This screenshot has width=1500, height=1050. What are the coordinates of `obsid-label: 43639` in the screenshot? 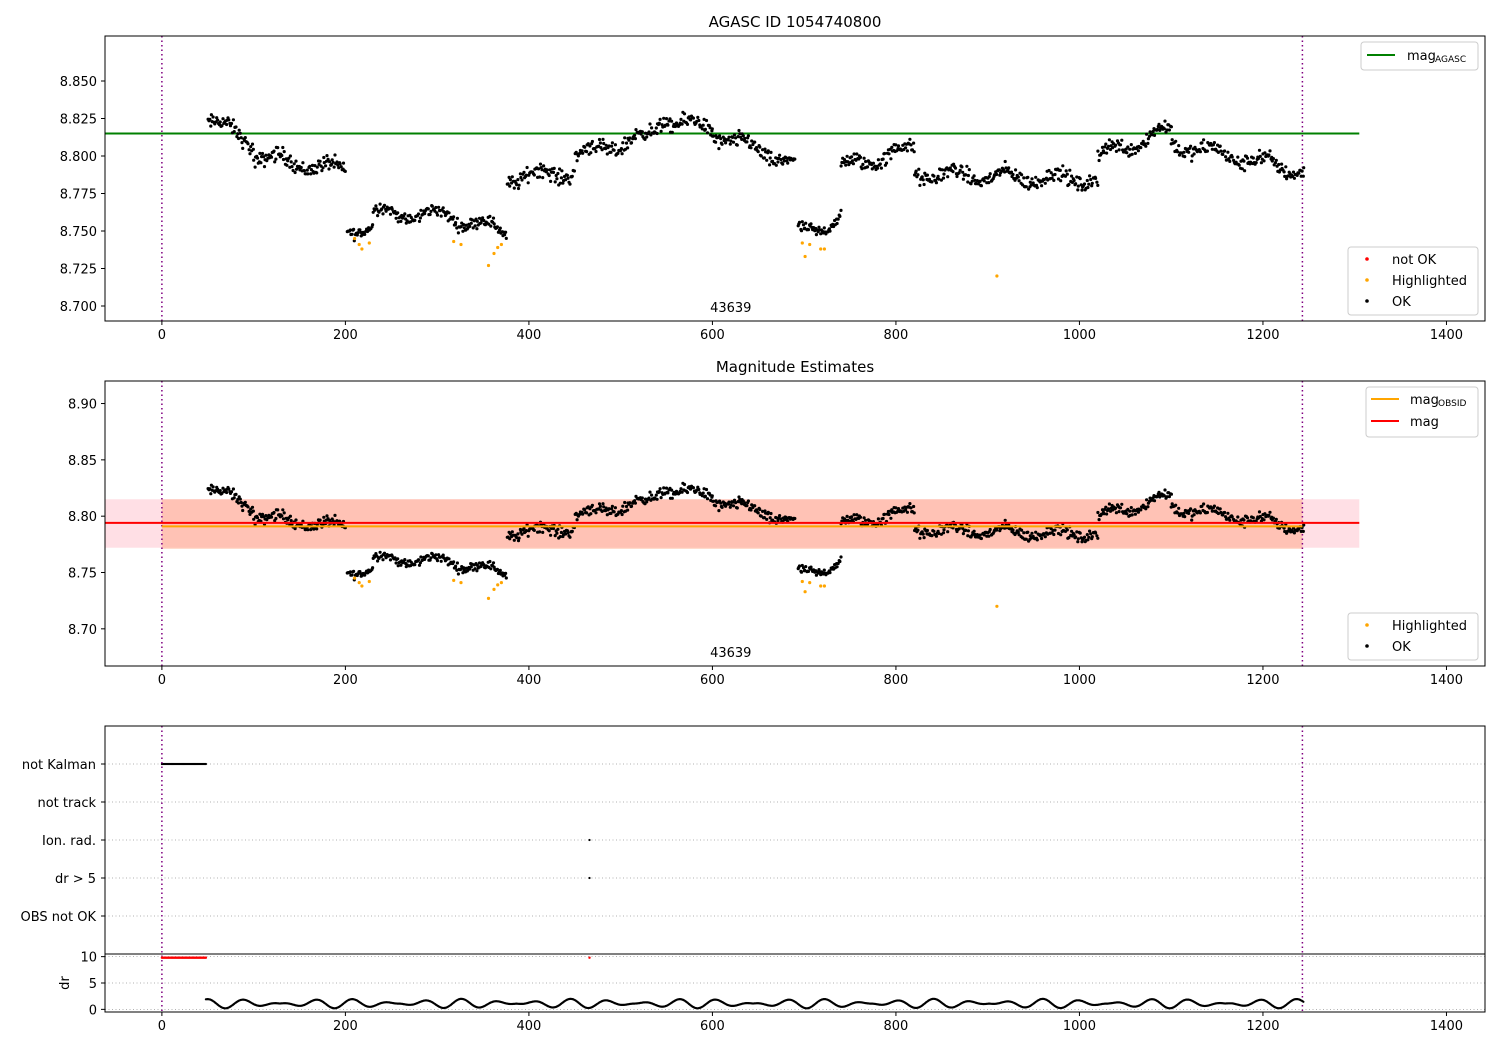 It's located at (730, 653).